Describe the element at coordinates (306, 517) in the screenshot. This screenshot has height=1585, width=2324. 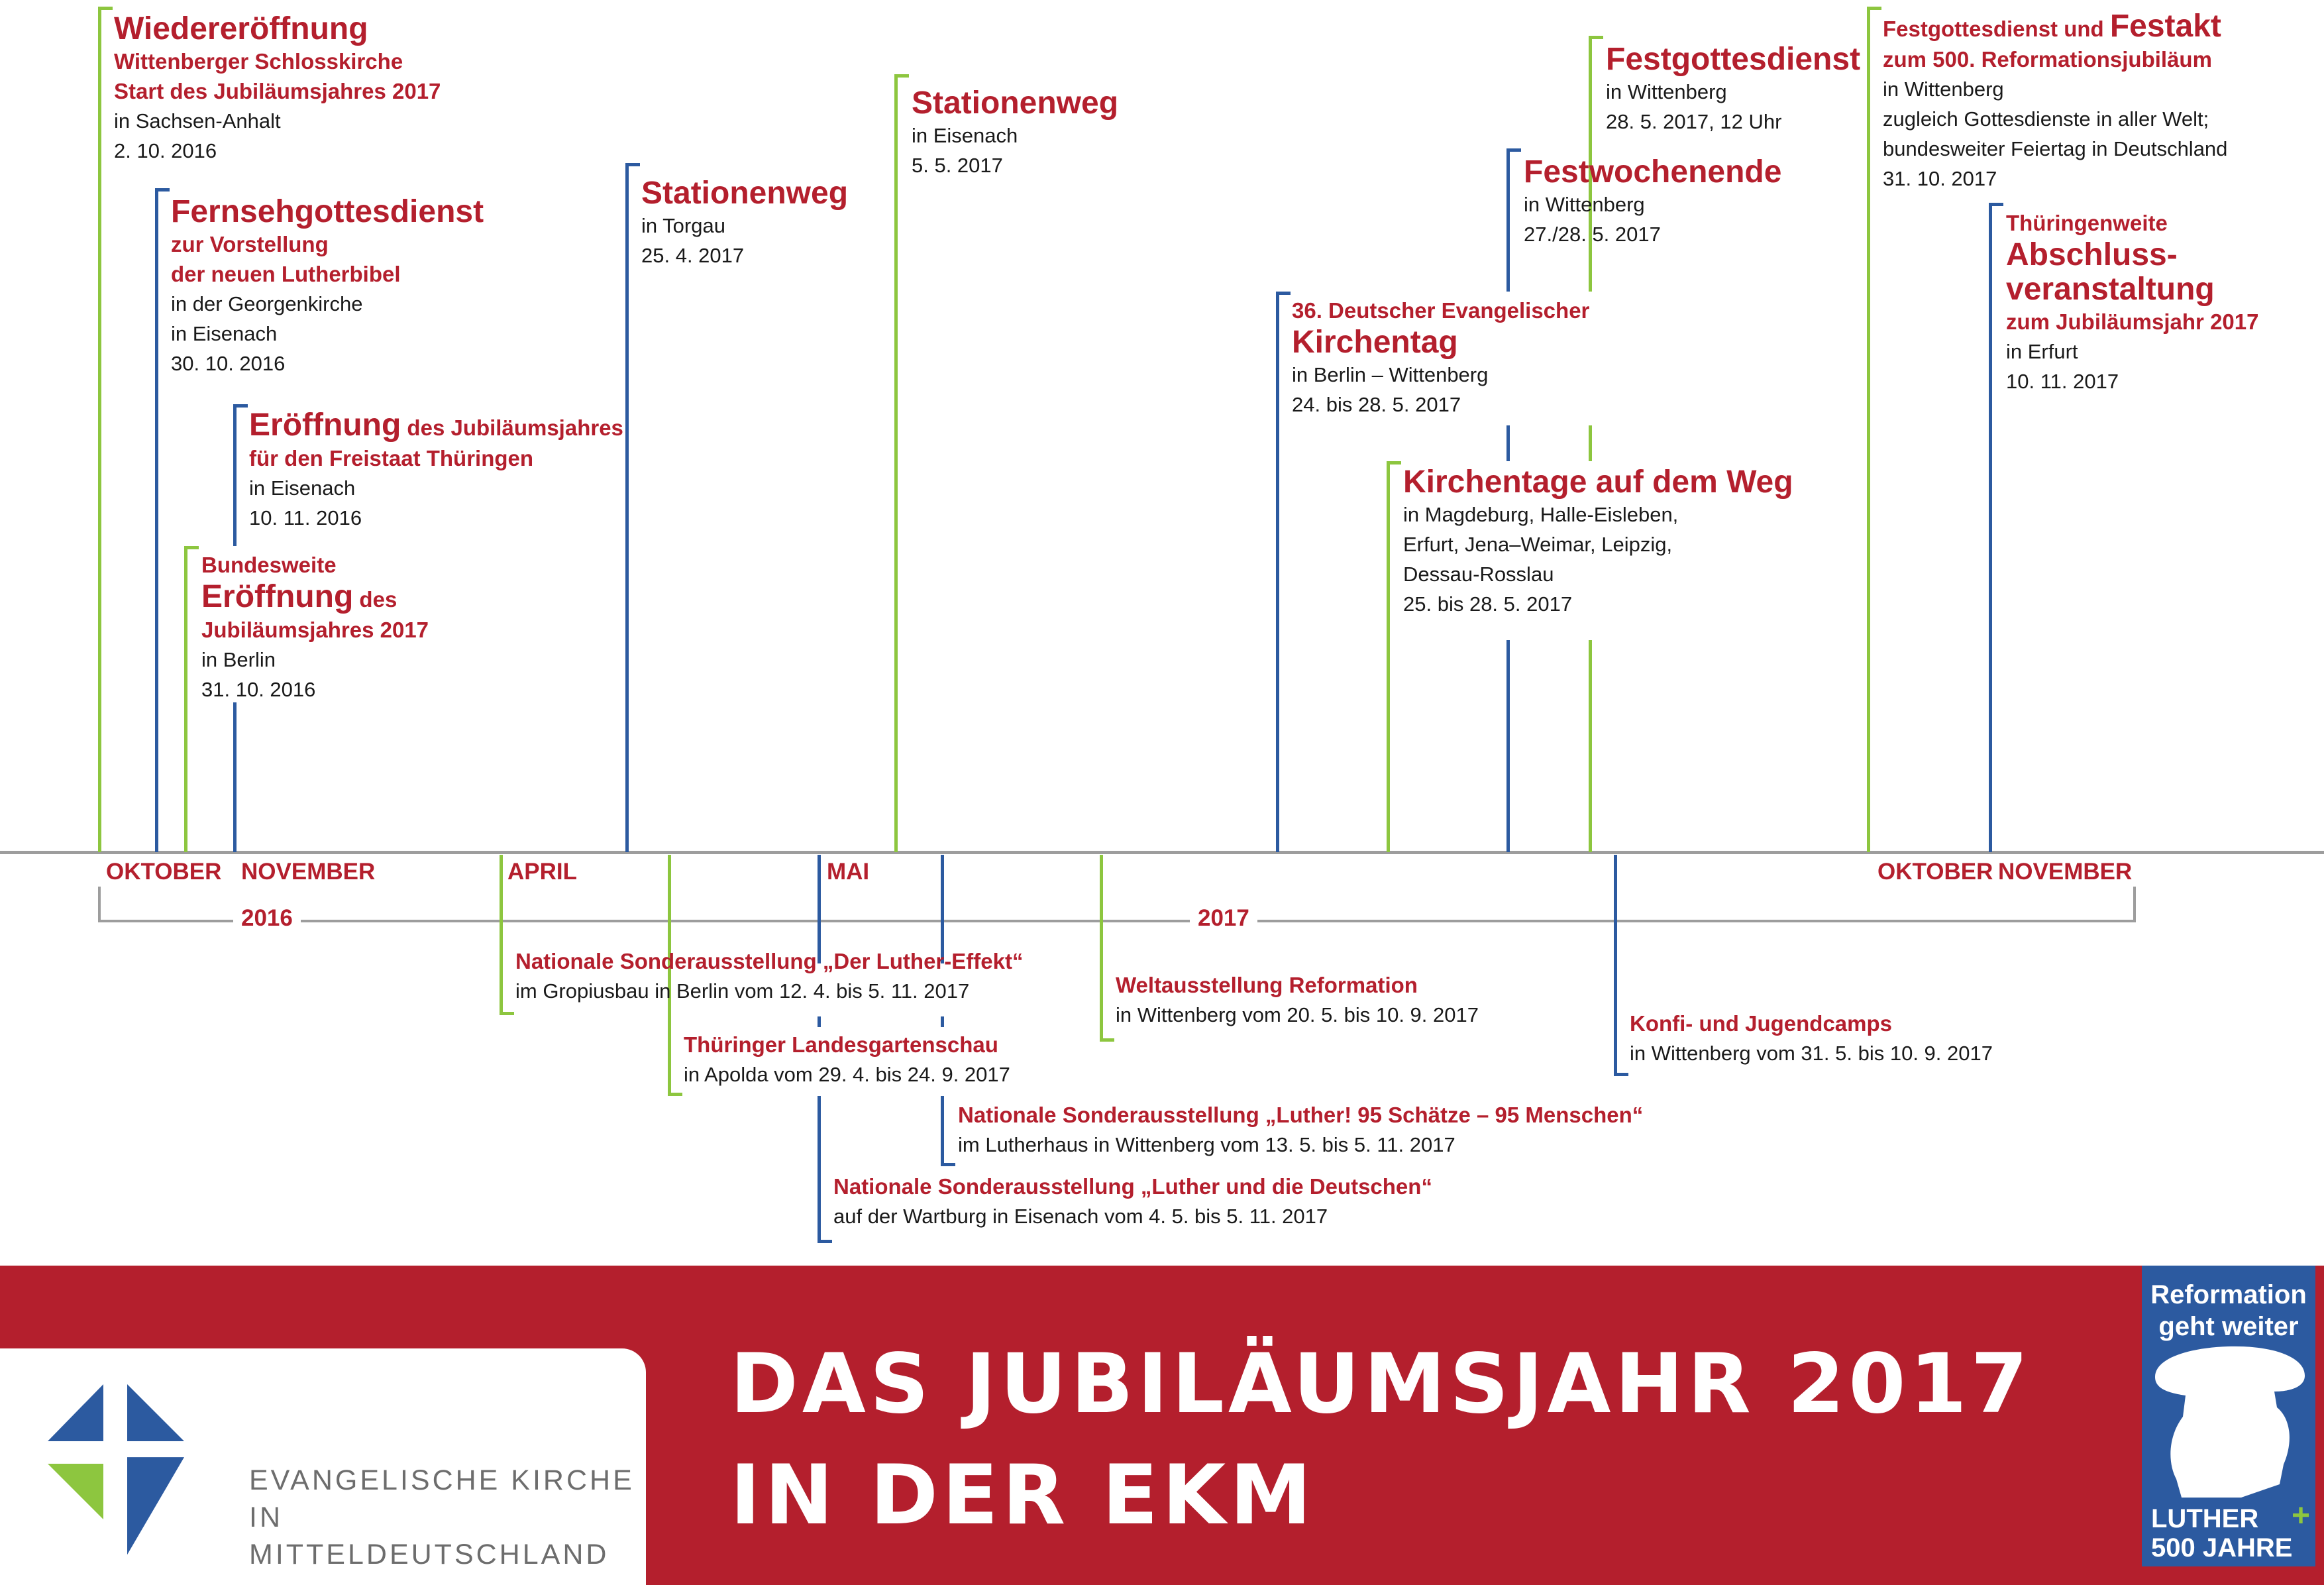
I see `event-date: 10. 11. 2016` at that location.